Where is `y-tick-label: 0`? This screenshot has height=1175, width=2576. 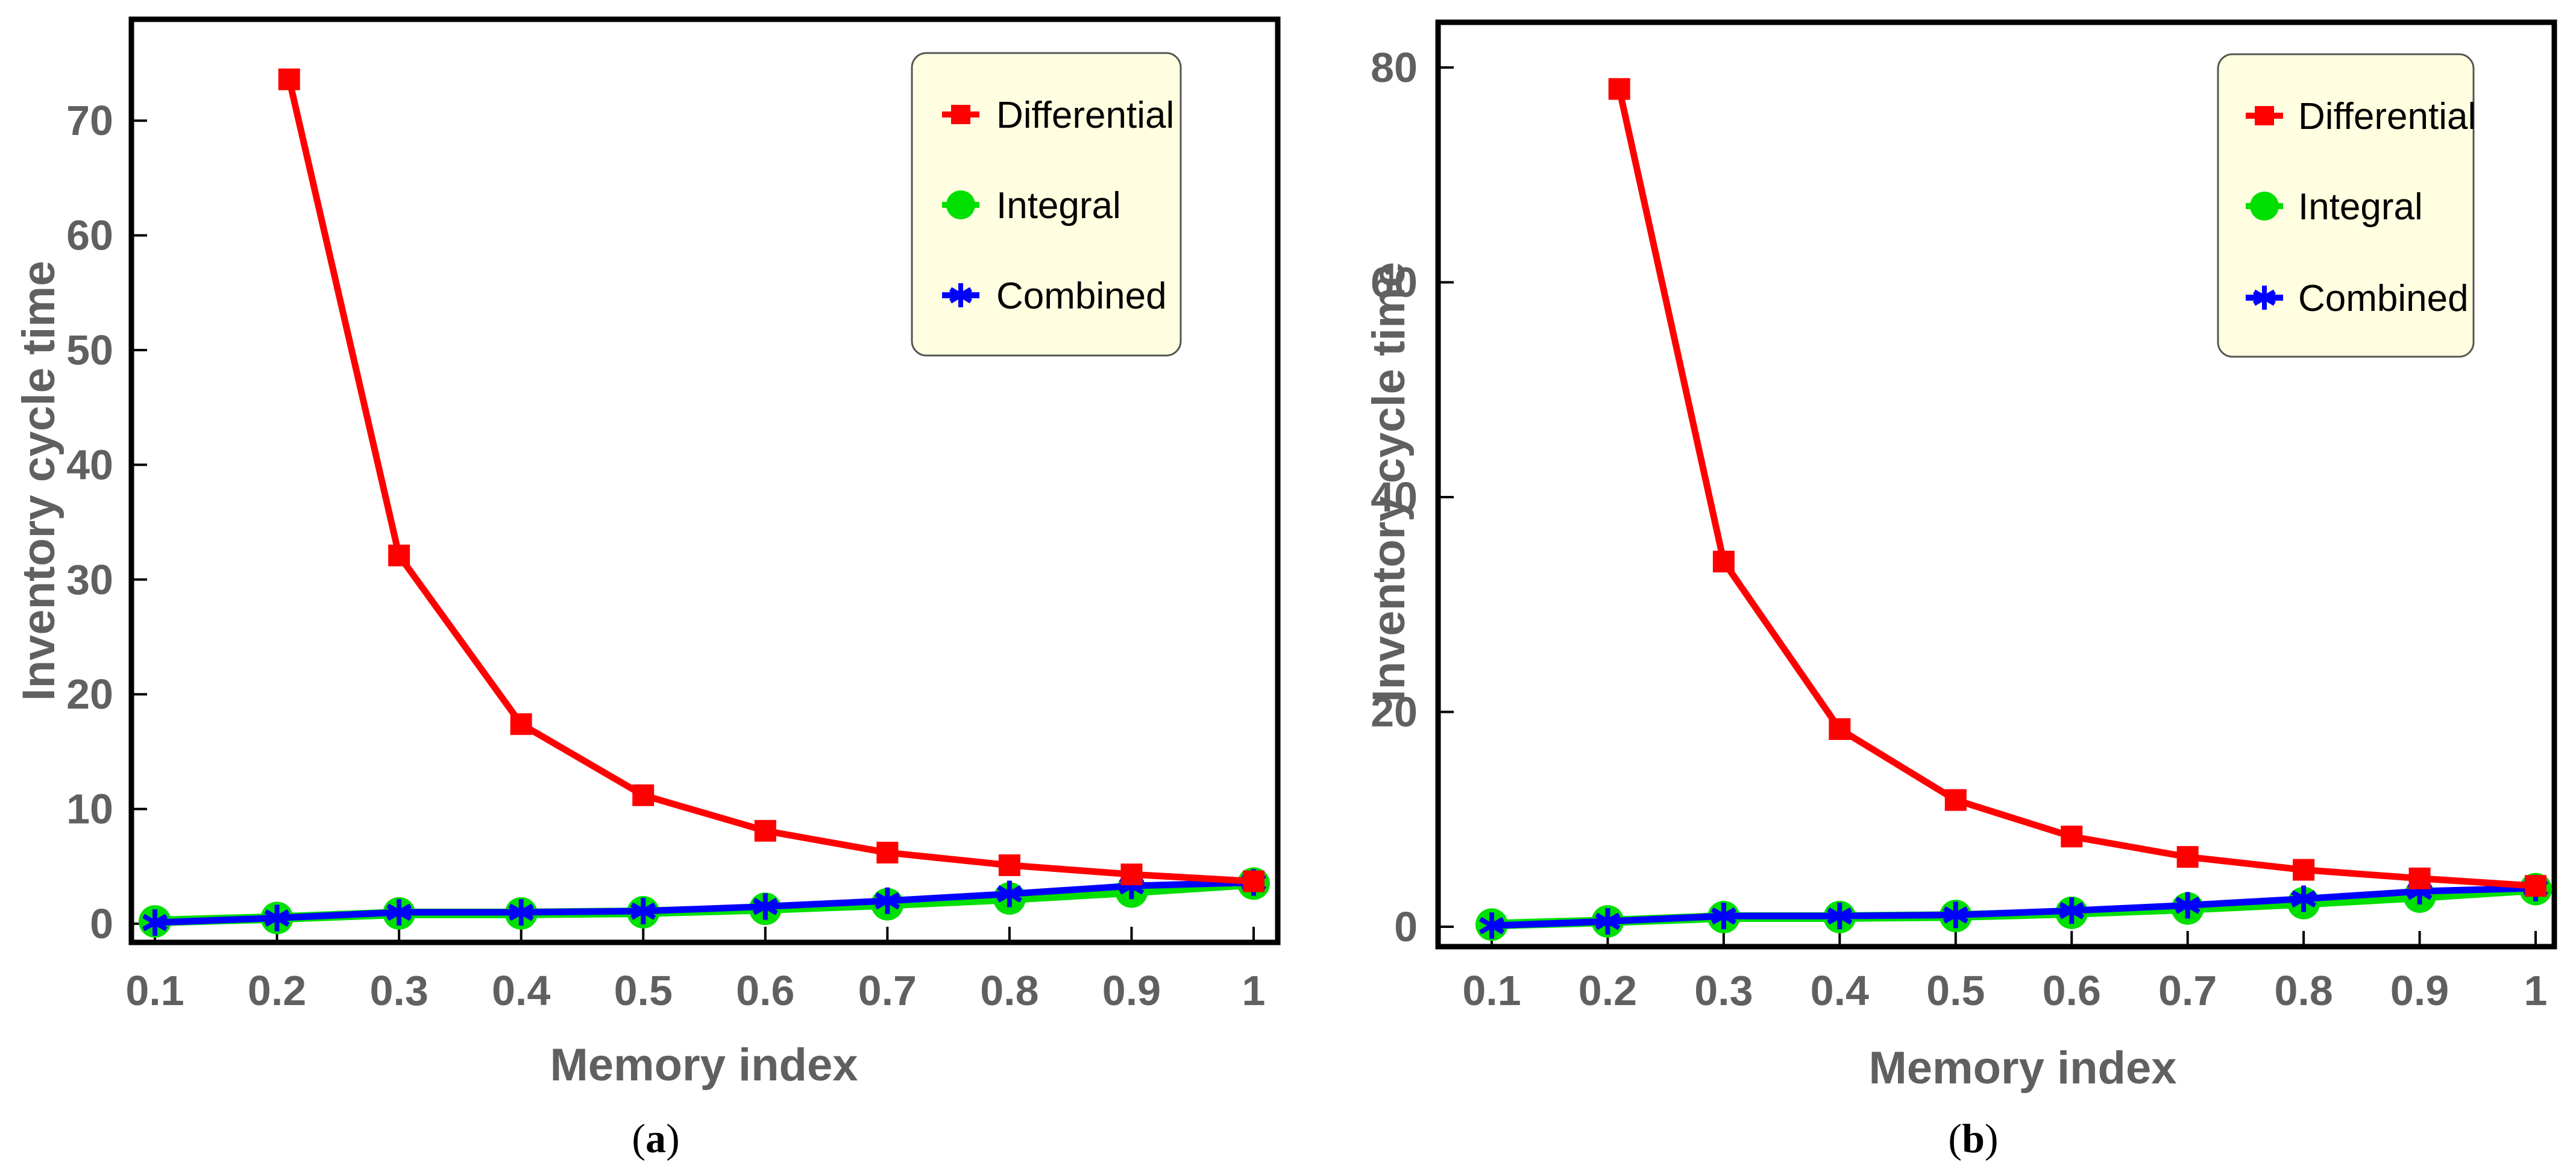
y-tick-label: 0 is located at coordinates (101, 923).